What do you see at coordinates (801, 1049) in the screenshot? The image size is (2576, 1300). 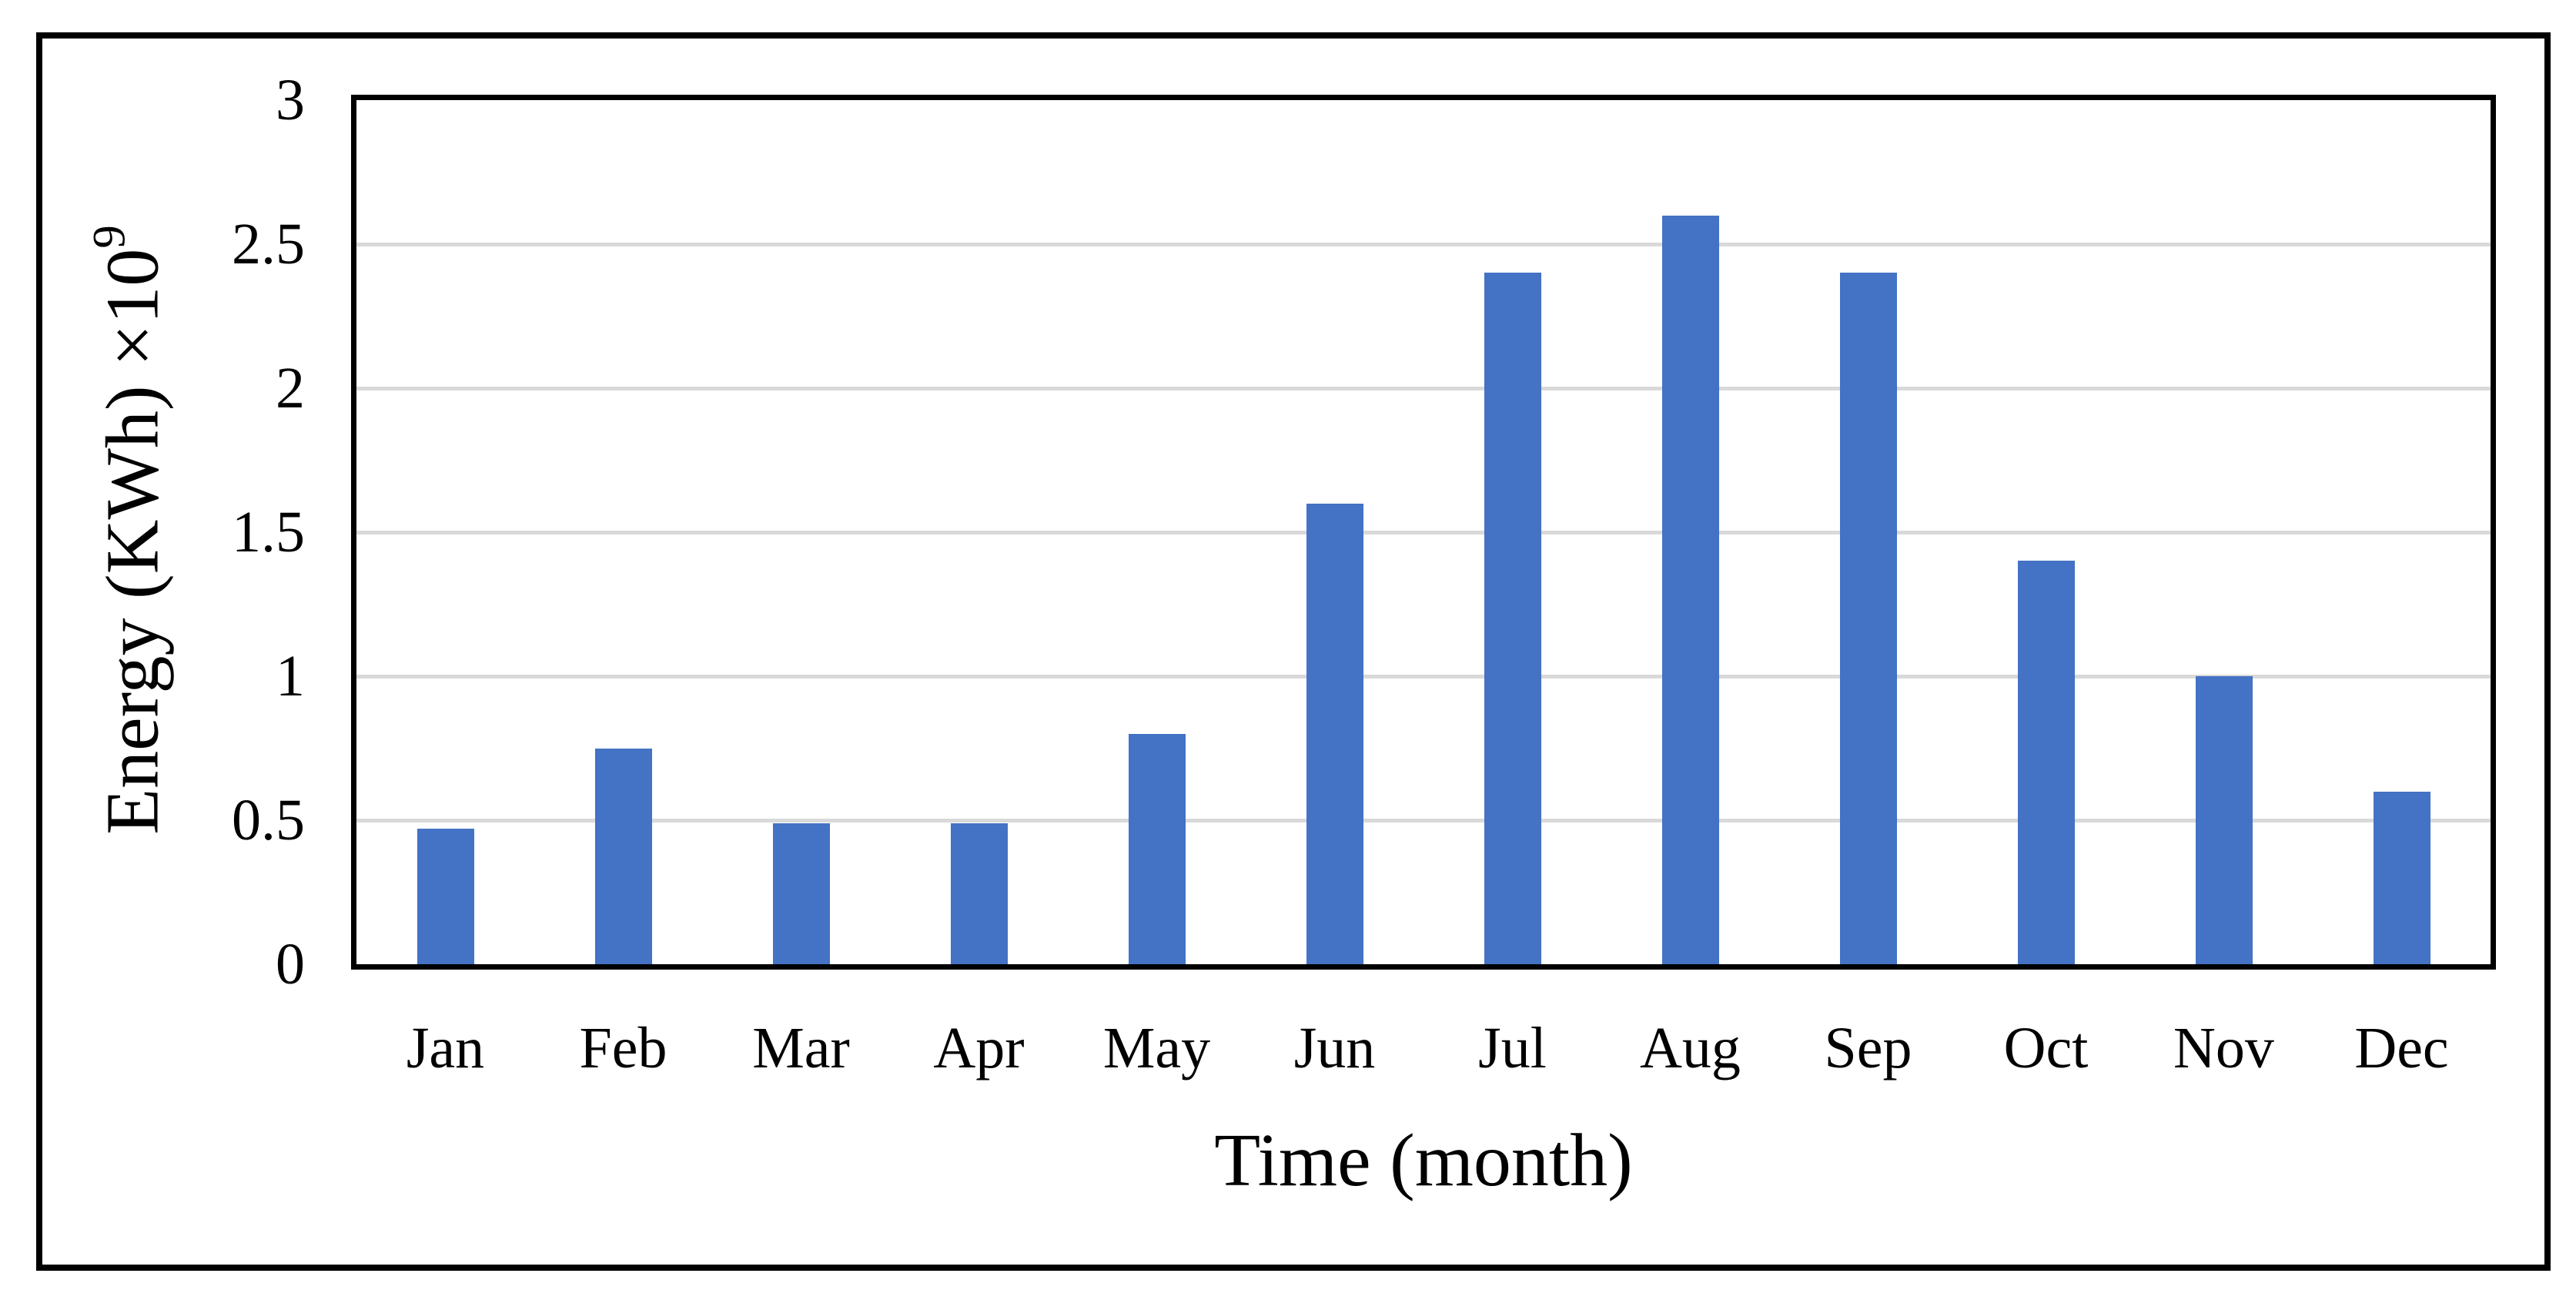 I see `x-tick-label-mar: Mar` at bounding box center [801, 1049].